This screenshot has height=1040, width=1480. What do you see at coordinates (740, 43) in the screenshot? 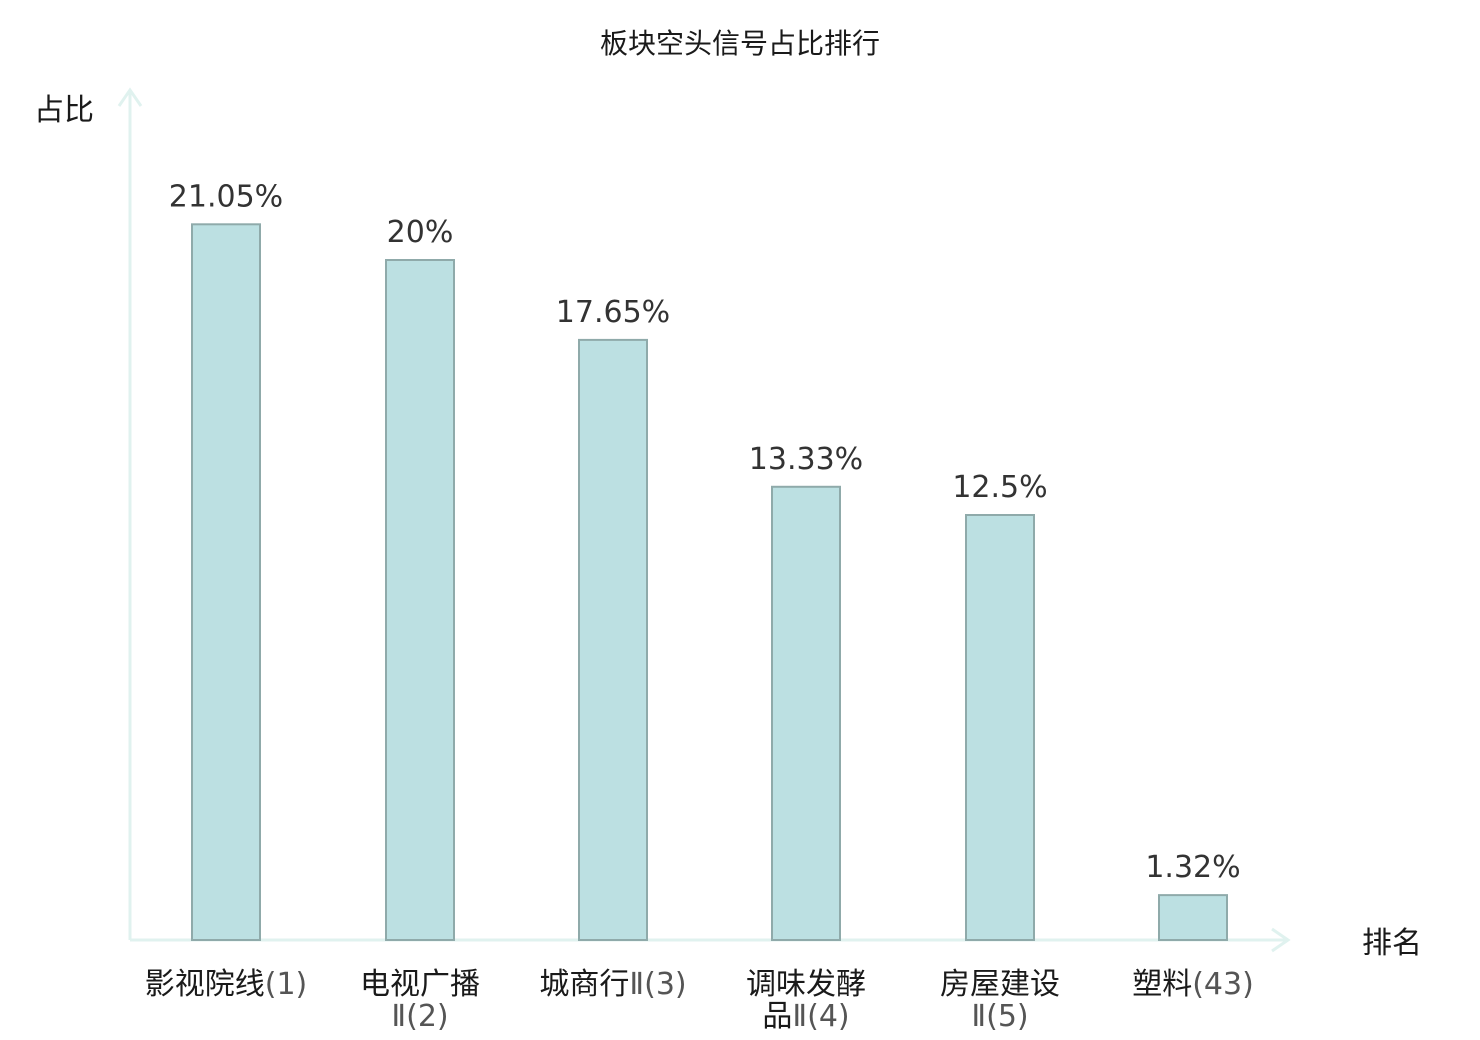
I see `chart-title: 板块空头信号占比排行` at bounding box center [740, 43].